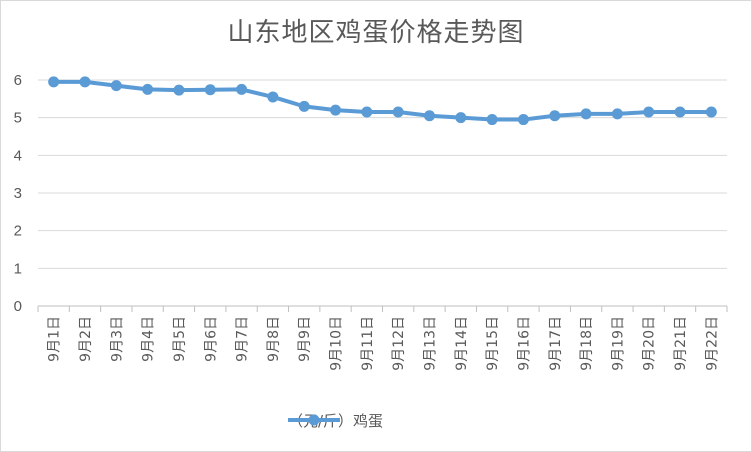 This screenshot has width=752, height=452. I want to click on x-tick-label: 9月21日, so click(681, 343).